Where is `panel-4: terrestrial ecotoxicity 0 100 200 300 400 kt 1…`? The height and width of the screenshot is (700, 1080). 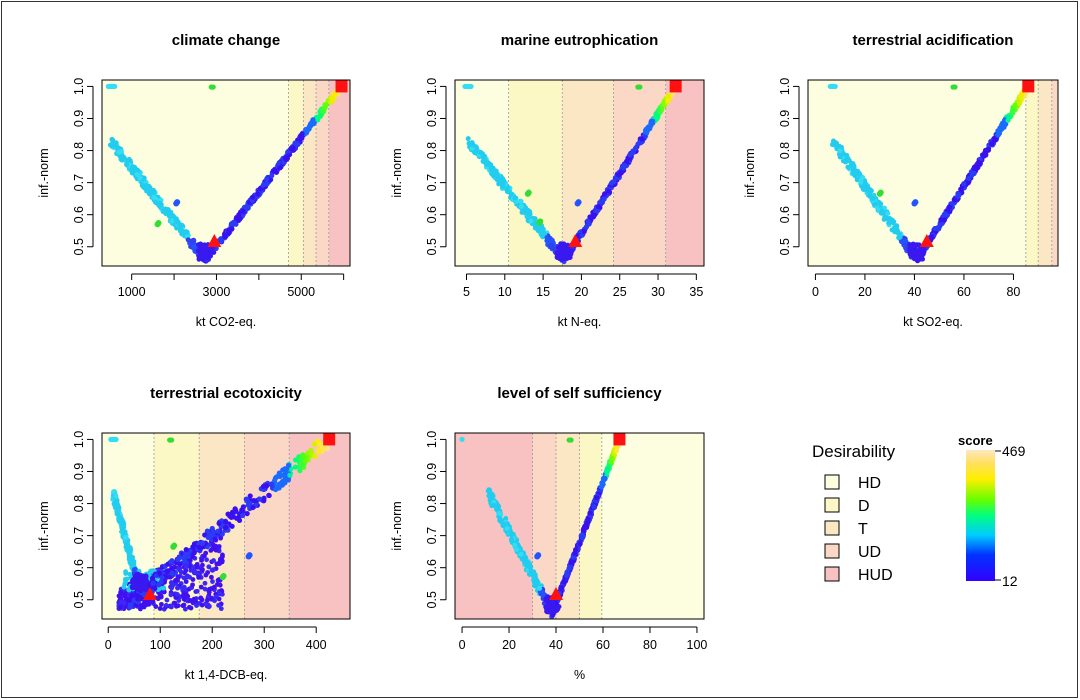 panel-4: terrestrial ecotoxicity 0 100 200 300 400 kt 1… is located at coordinates (194, 533).